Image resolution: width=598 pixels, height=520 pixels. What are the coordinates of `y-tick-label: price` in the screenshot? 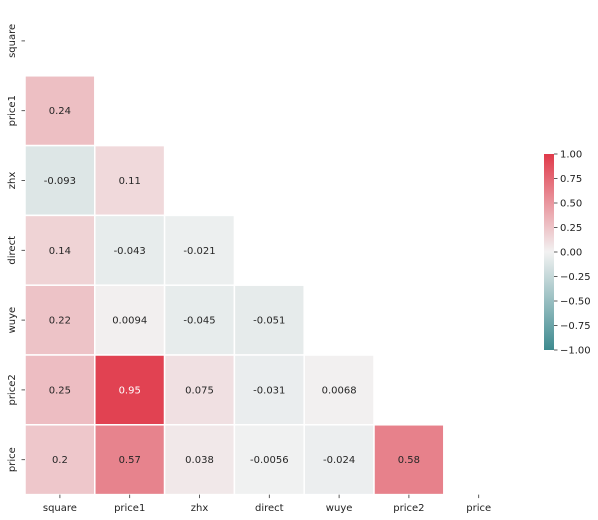 It's located at (12, 459).